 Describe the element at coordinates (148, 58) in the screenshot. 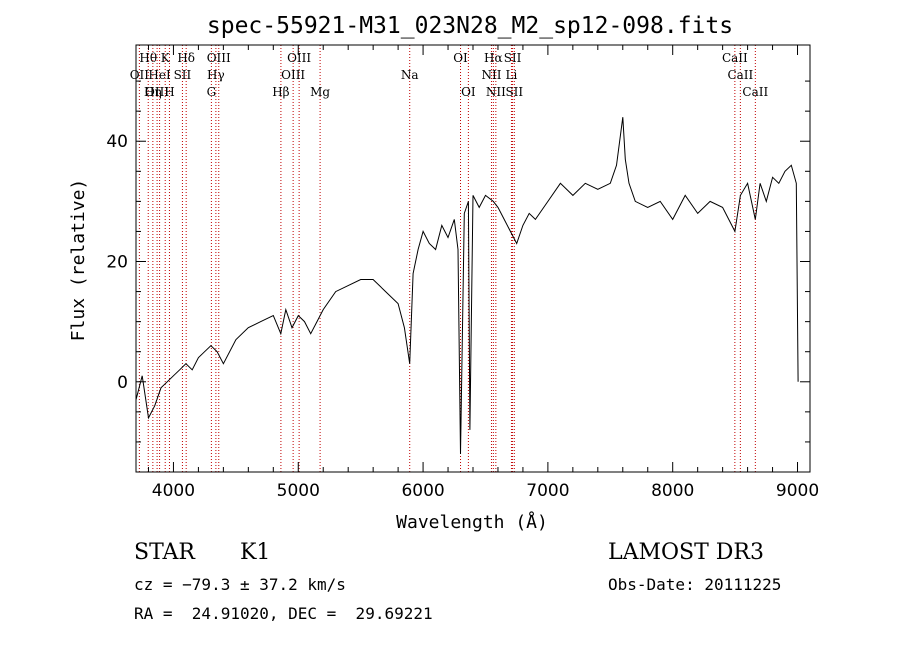

I see `line-label: Hθ` at that location.